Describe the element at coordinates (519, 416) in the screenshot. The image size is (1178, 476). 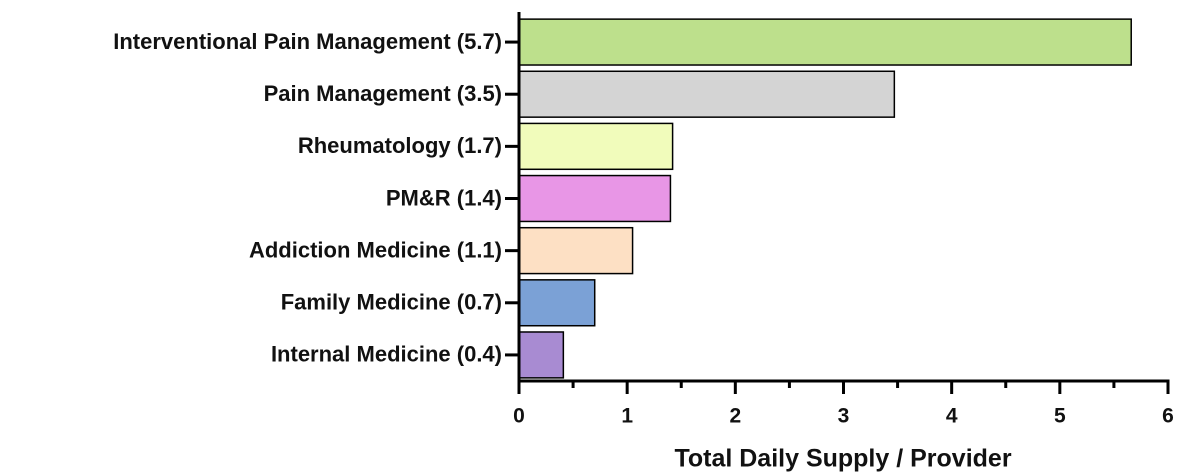
I see `x-tick-label: 0` at that location.